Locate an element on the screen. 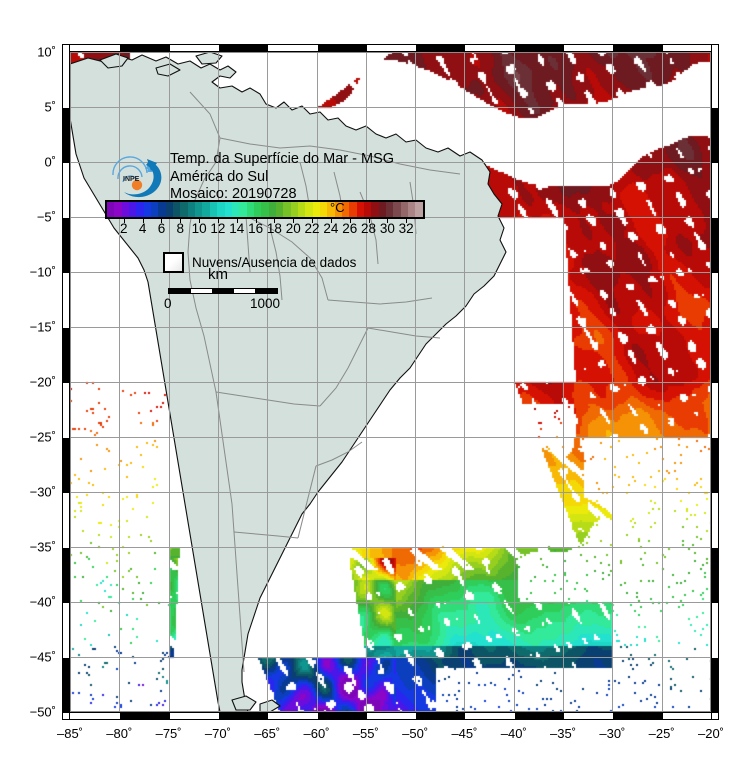  title-line-3: Mosaico: 20190728 is located at coordinates (233, 194).